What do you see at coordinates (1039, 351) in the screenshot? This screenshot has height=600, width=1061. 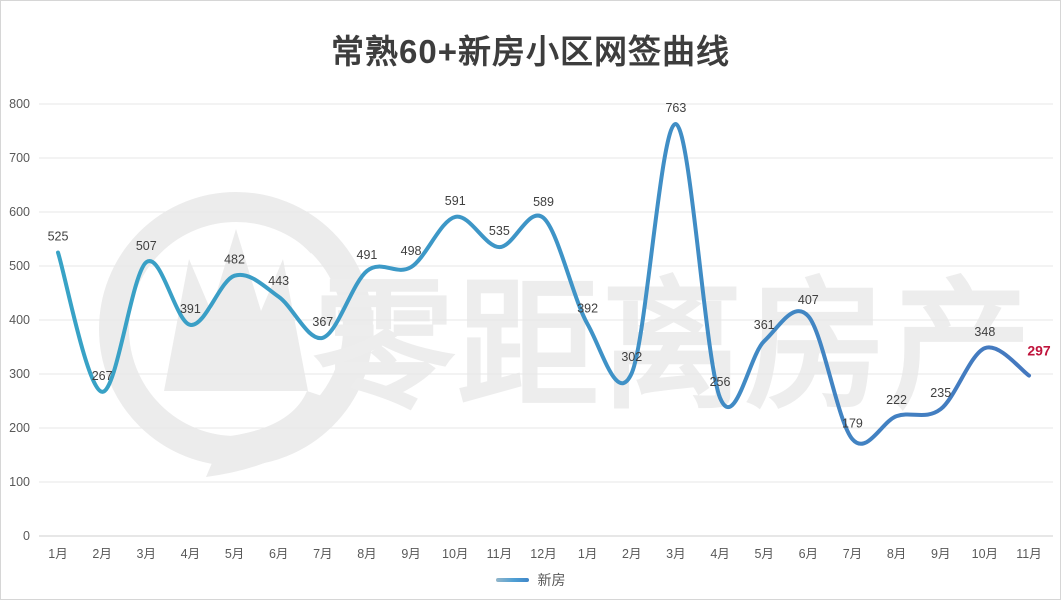 I see `svg-text: 297` at bounding box center [1039, 351].